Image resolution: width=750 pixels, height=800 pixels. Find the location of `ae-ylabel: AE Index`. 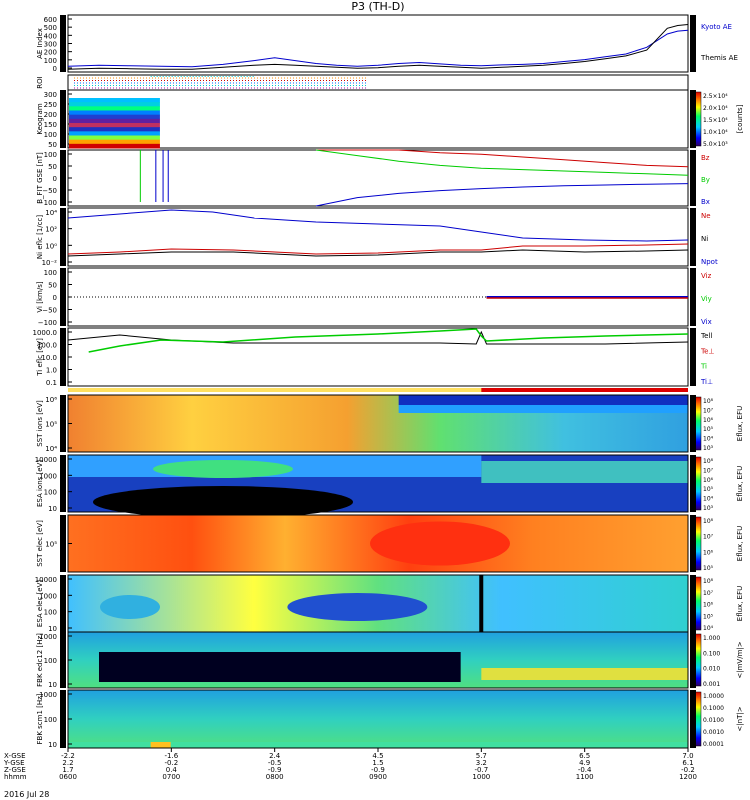

ae-ylabel: AE Index is located at coordinates (40, 43).